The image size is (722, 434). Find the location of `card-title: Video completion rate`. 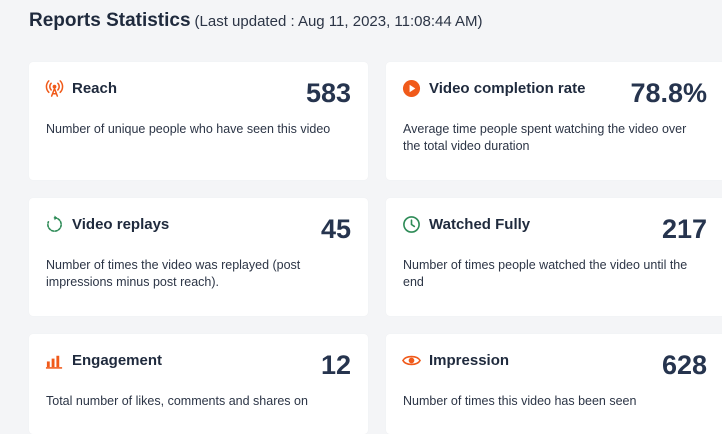

card-title: Video completion rate is located at coordinates (507, 88).